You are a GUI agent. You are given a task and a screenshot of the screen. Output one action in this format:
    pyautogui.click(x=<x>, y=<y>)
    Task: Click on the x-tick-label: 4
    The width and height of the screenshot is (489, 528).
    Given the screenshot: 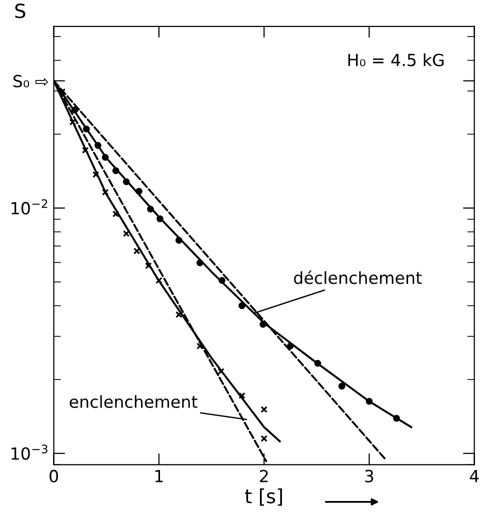 What is the action you would take?
    pyautogui.click(x=474, y=476)
    